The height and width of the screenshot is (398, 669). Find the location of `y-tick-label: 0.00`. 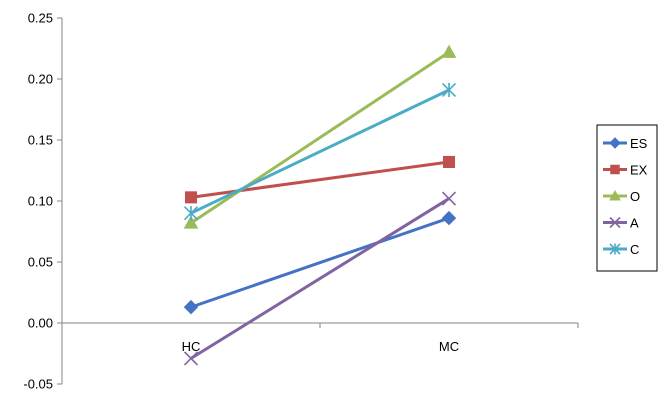

y-tick-label: 0.00 is located at coordinates (40, 323).